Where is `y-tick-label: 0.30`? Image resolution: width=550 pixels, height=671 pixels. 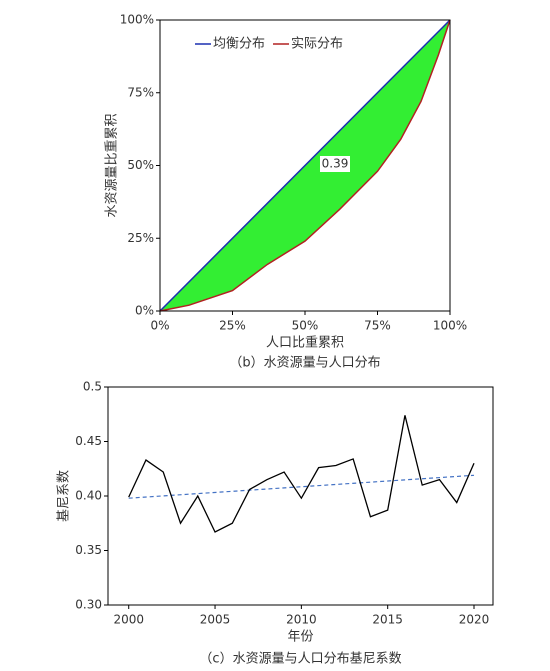
y-tick-label: 0.30 is located at coordinates (88, 605).